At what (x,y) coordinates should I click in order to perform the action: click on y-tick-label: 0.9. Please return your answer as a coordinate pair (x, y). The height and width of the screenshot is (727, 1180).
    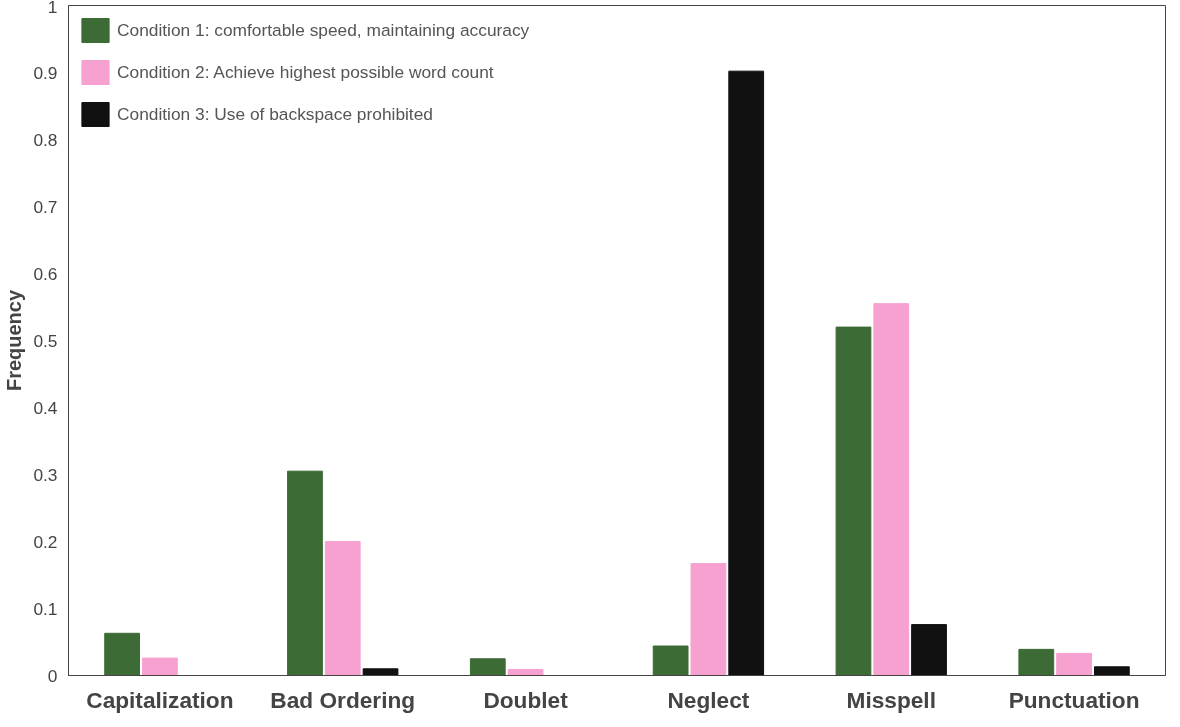
    Looking at the image, I should click on (45, 72).